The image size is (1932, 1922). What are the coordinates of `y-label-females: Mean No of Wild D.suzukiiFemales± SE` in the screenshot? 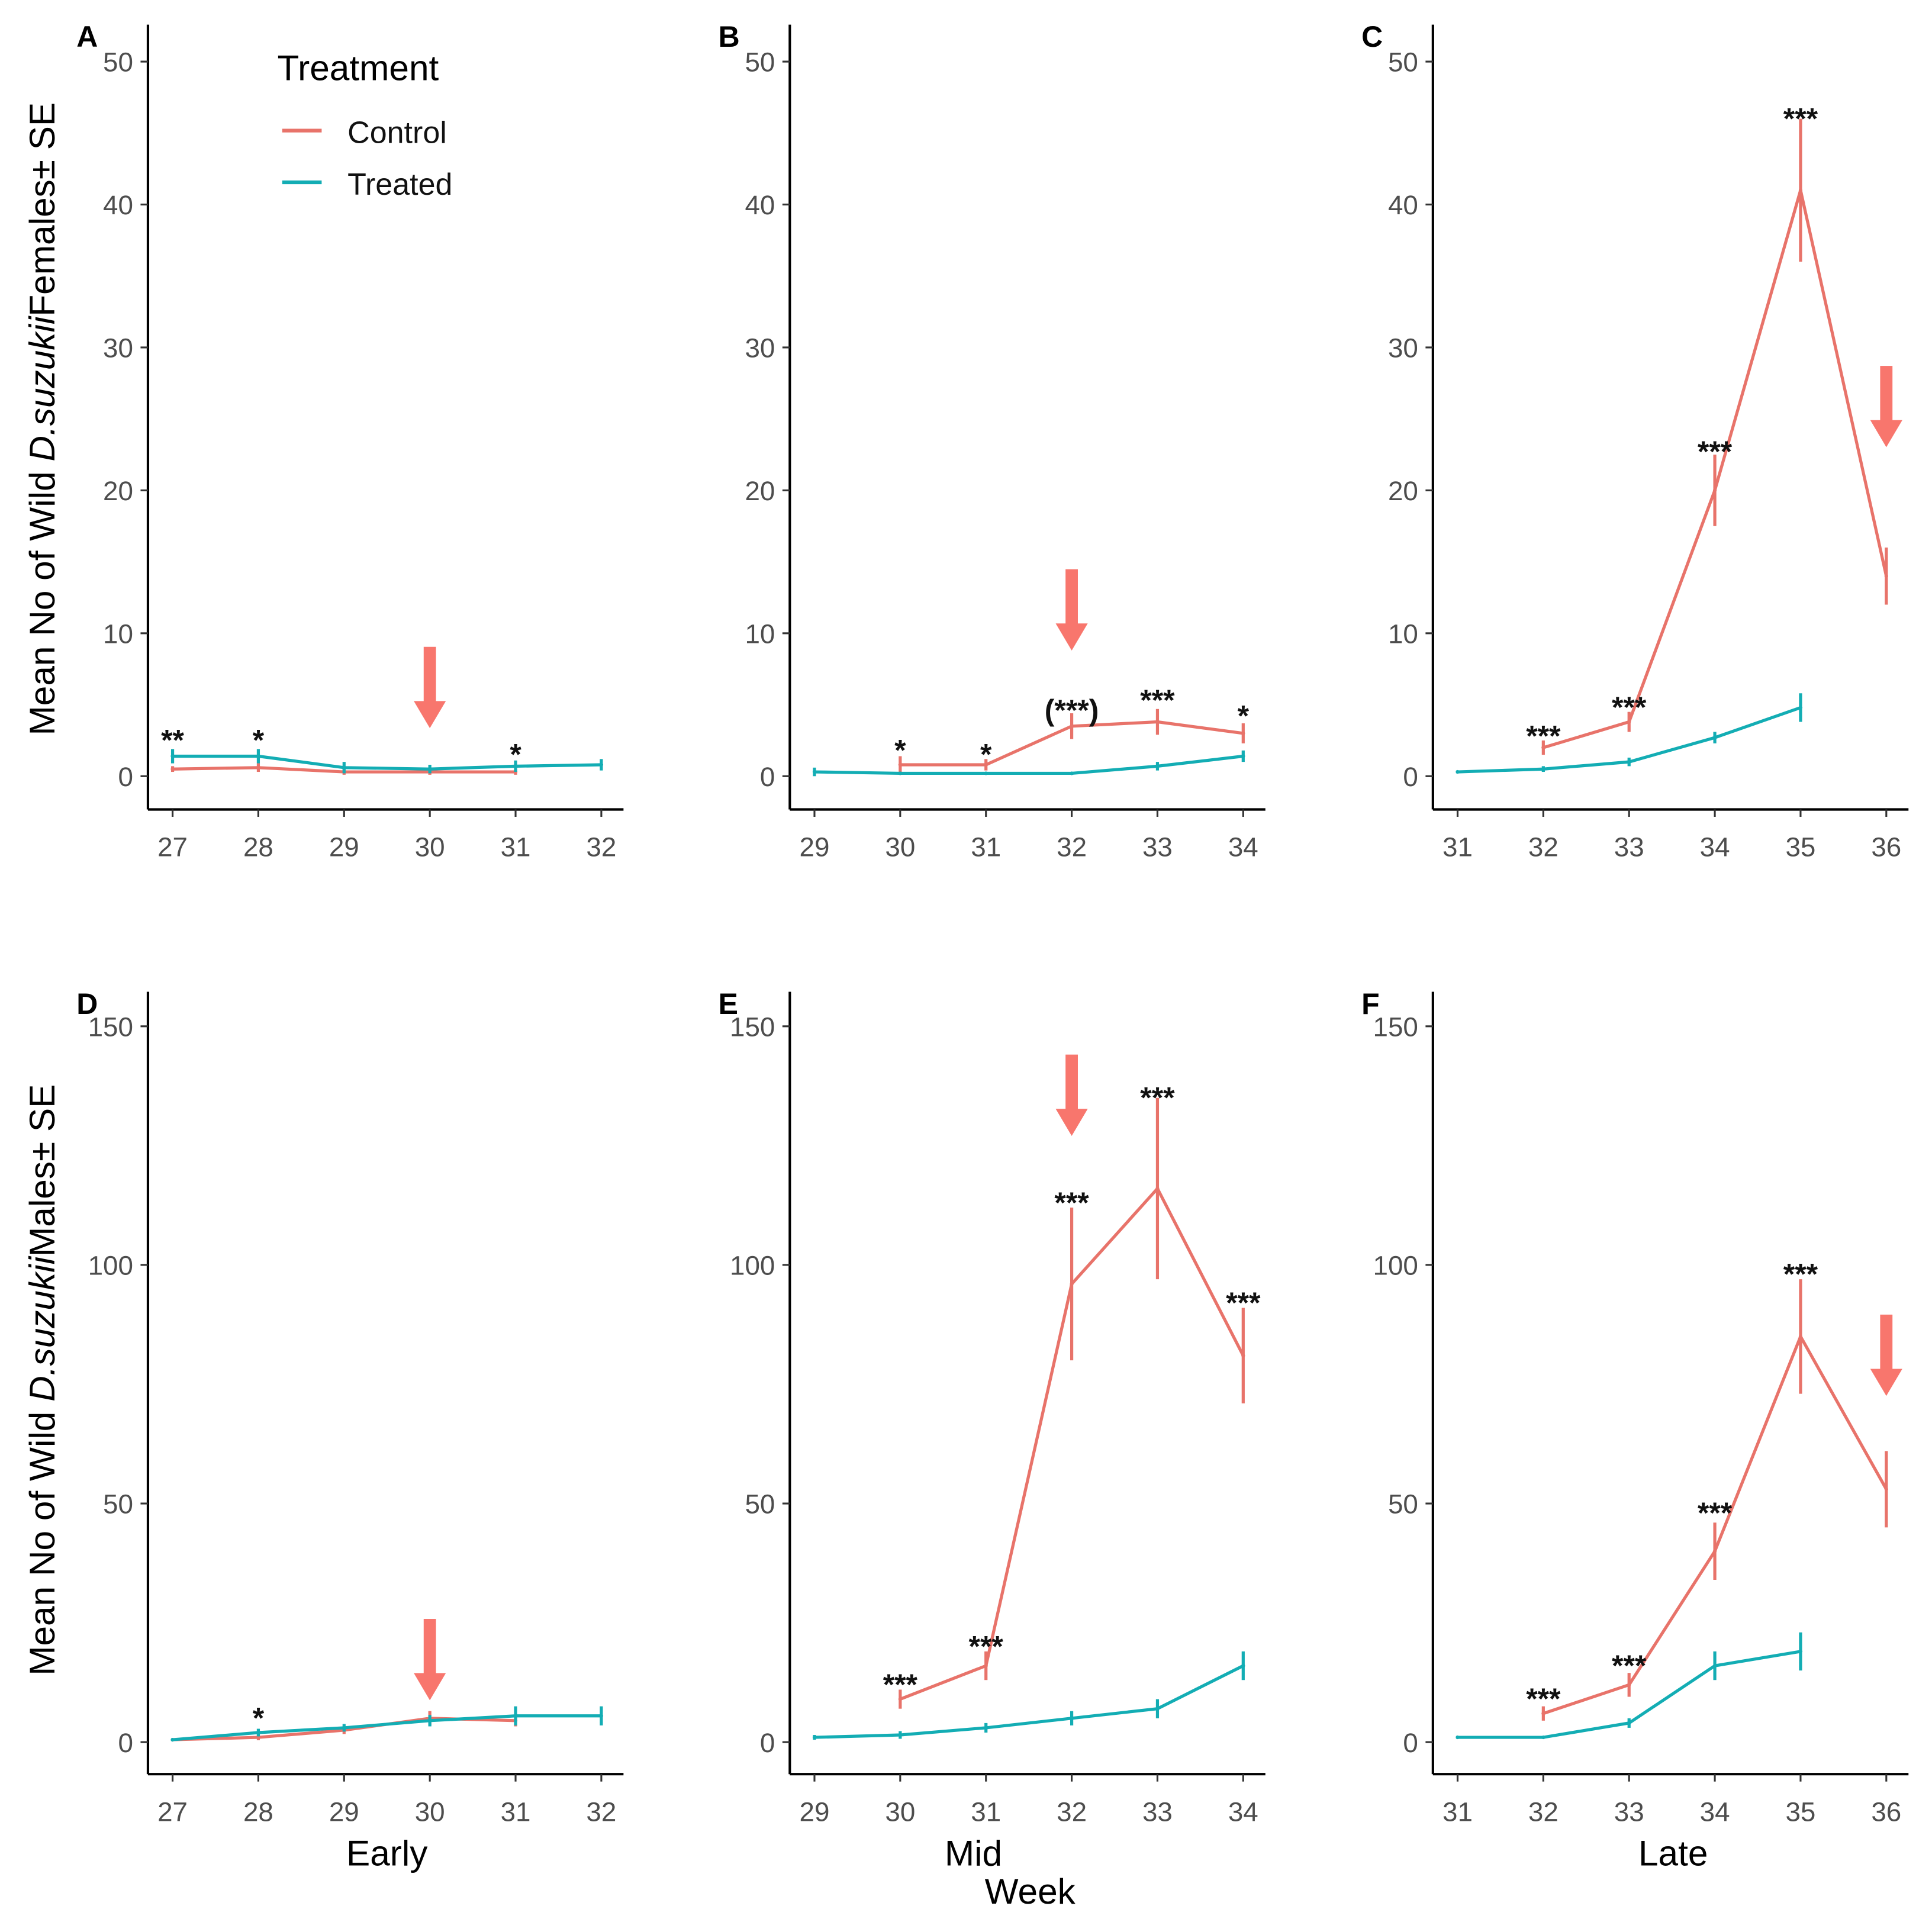 It's located at (42, 419).